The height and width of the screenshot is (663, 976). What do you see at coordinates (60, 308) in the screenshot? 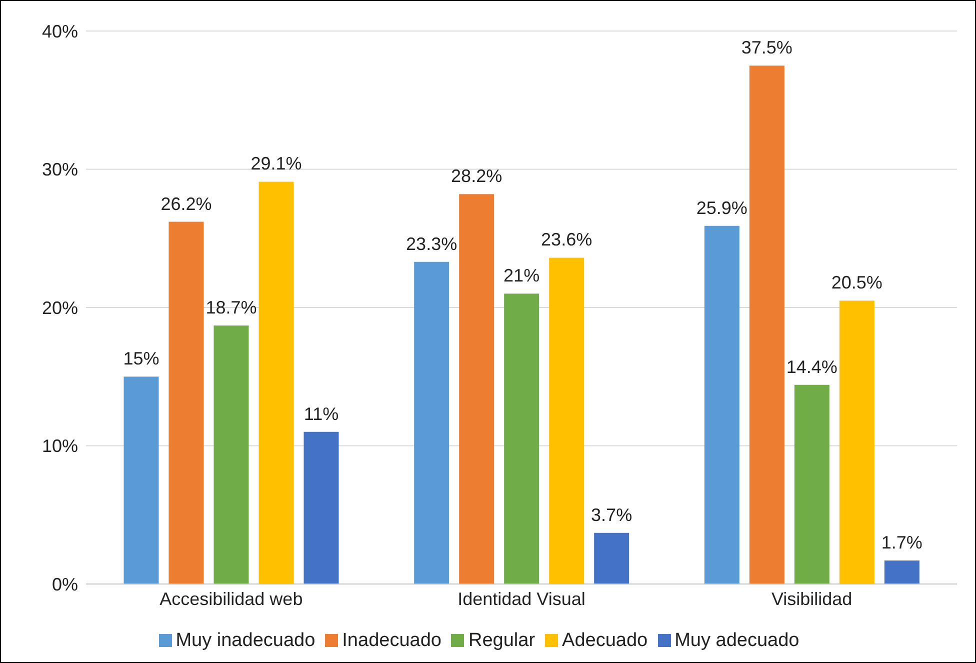
I see `y-tick-label: 20%` at bounding box center [60, 308].